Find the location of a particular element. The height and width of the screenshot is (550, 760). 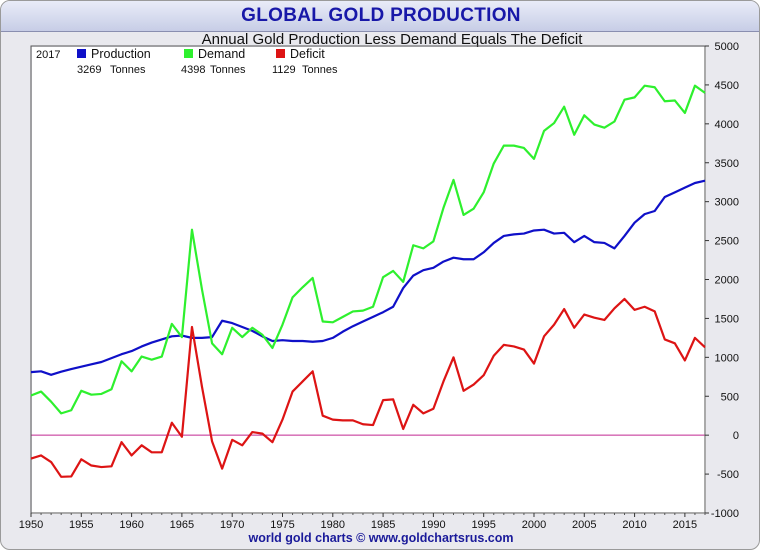

x-tick-label: 1990 is located at coordinates (433, 525).